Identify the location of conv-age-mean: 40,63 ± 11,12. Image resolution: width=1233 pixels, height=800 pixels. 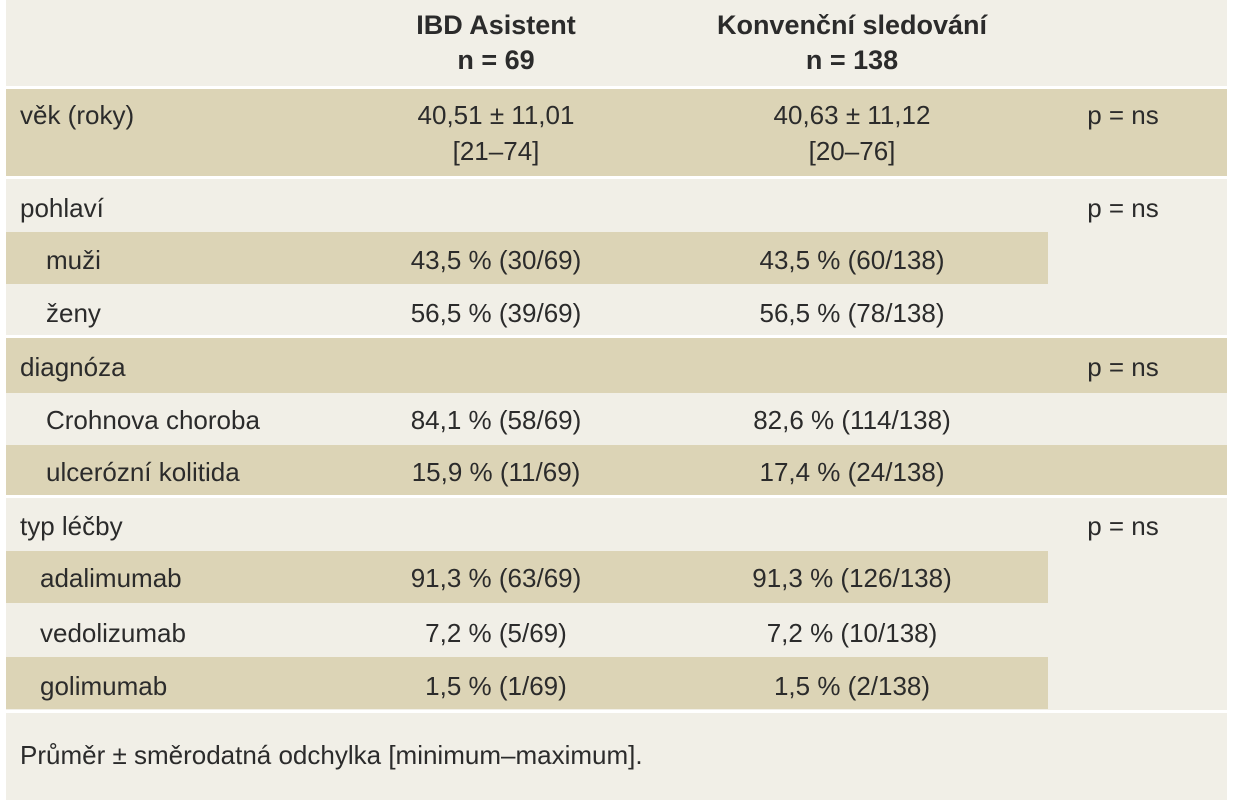
(852, 115).